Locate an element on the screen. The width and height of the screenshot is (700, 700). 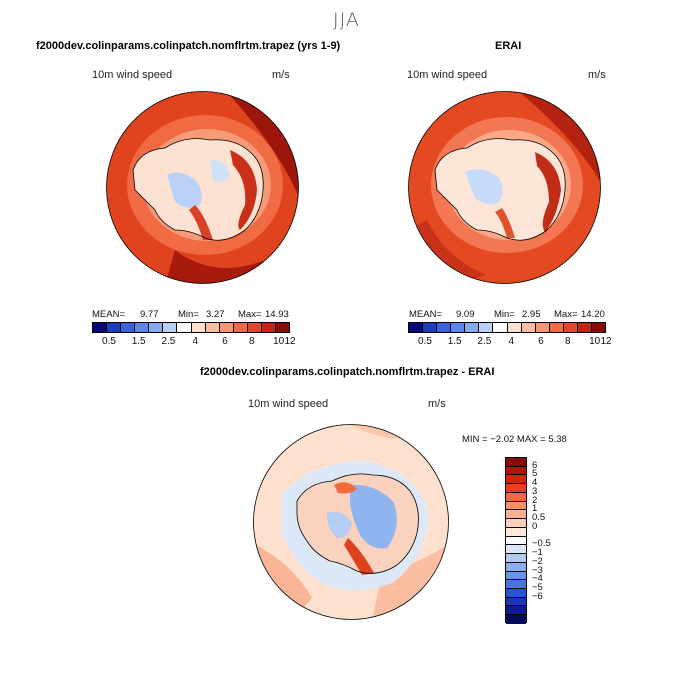
diff-colorbar is located at coordinates (516, 540).